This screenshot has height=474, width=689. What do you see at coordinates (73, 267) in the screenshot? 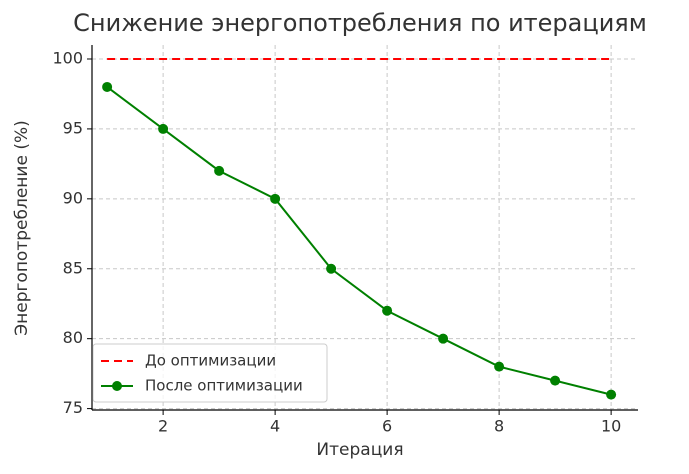
I see `y-tick-label: 85` at bounding box center [73, 267].